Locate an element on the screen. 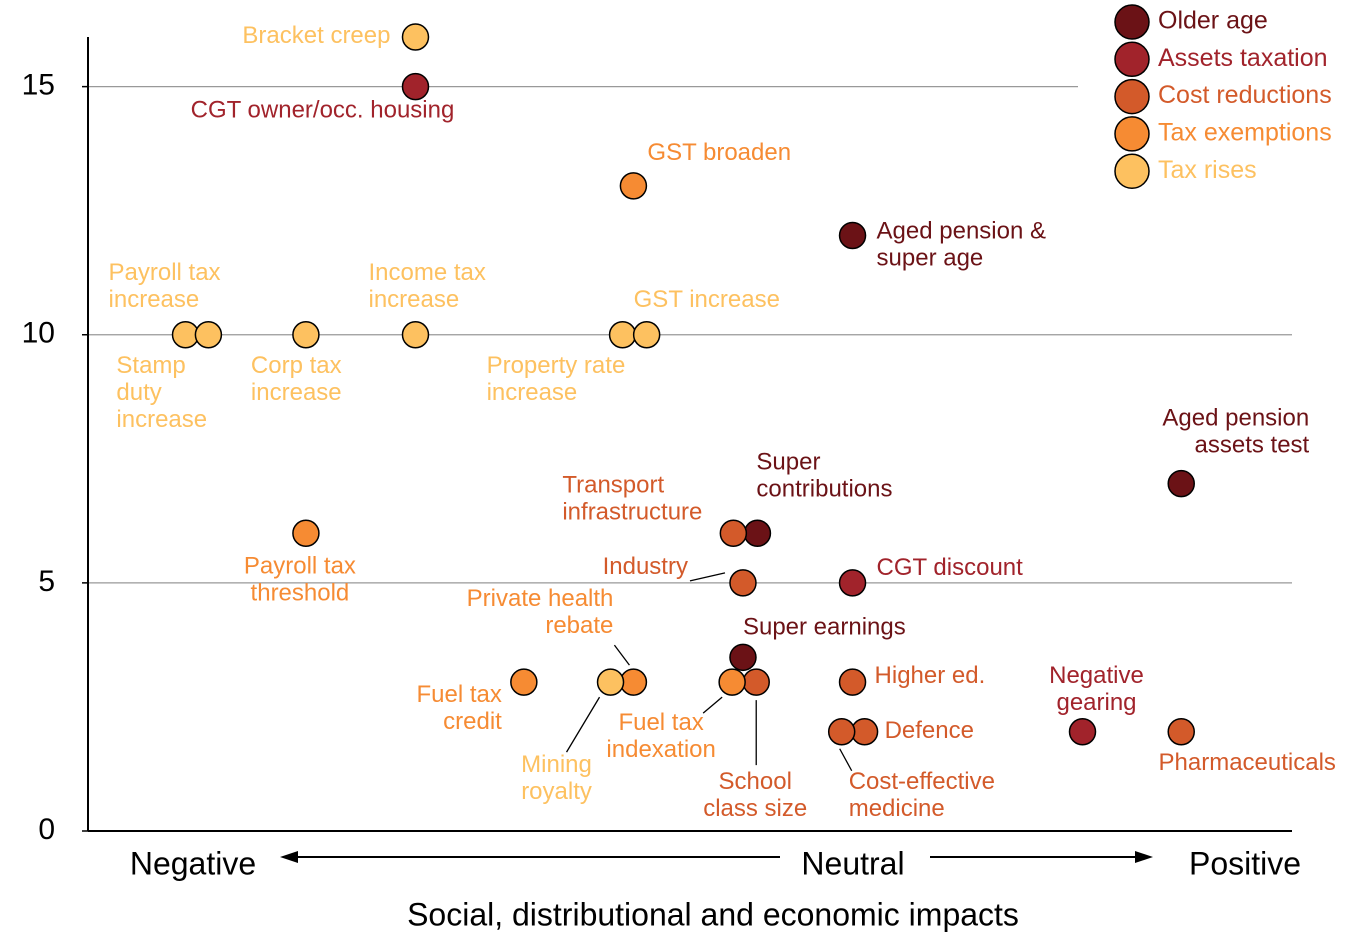 The image size is (1357, 938). point-label: GST broaden is located at coordinates (719, 152).